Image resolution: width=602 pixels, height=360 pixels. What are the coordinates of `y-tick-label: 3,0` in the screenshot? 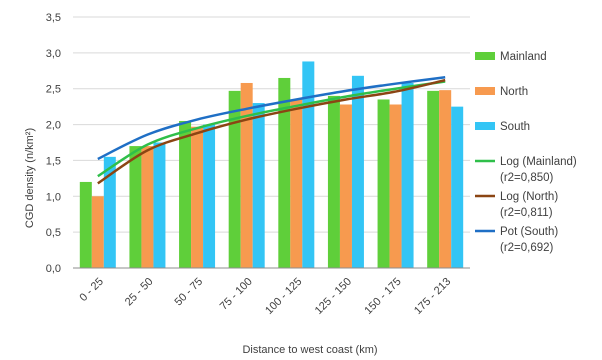 It's located at (53, 54).